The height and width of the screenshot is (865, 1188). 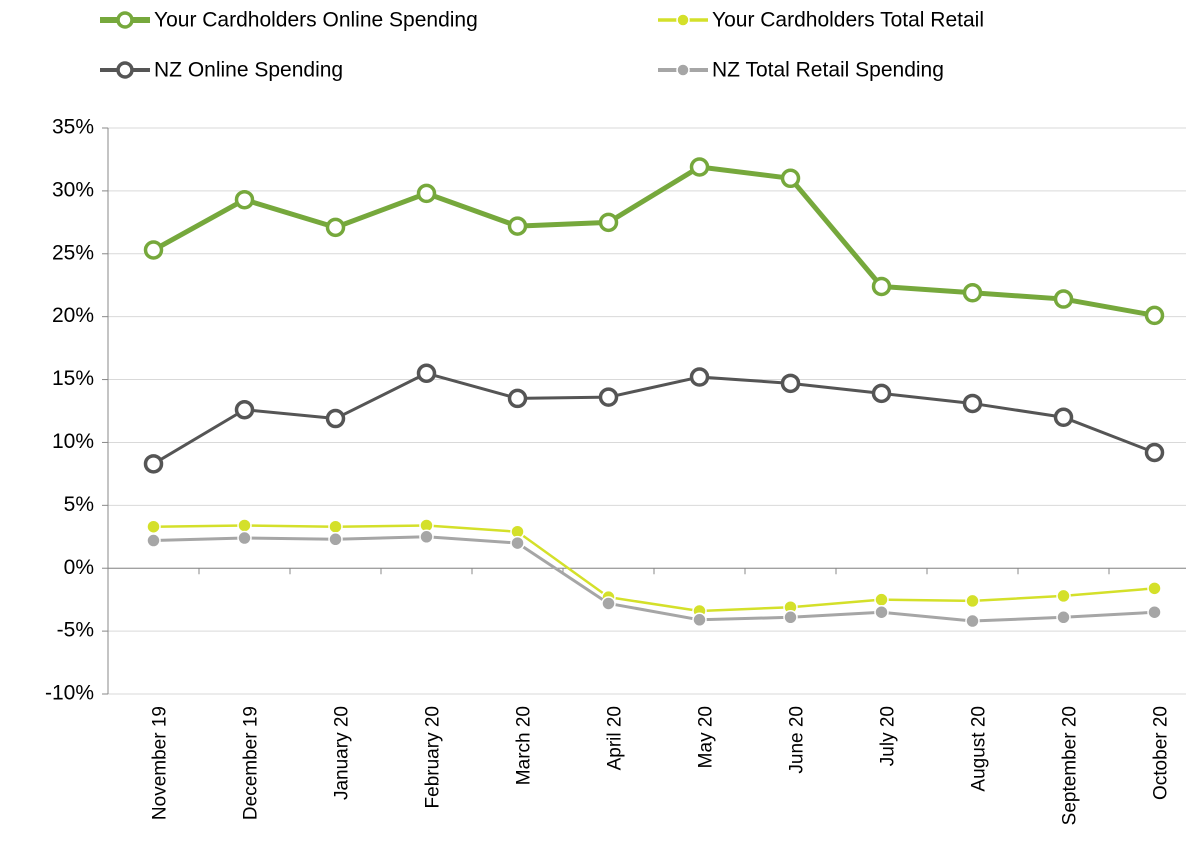 I want to click on x-tick-label: August 20, so click(x=979, y=749).